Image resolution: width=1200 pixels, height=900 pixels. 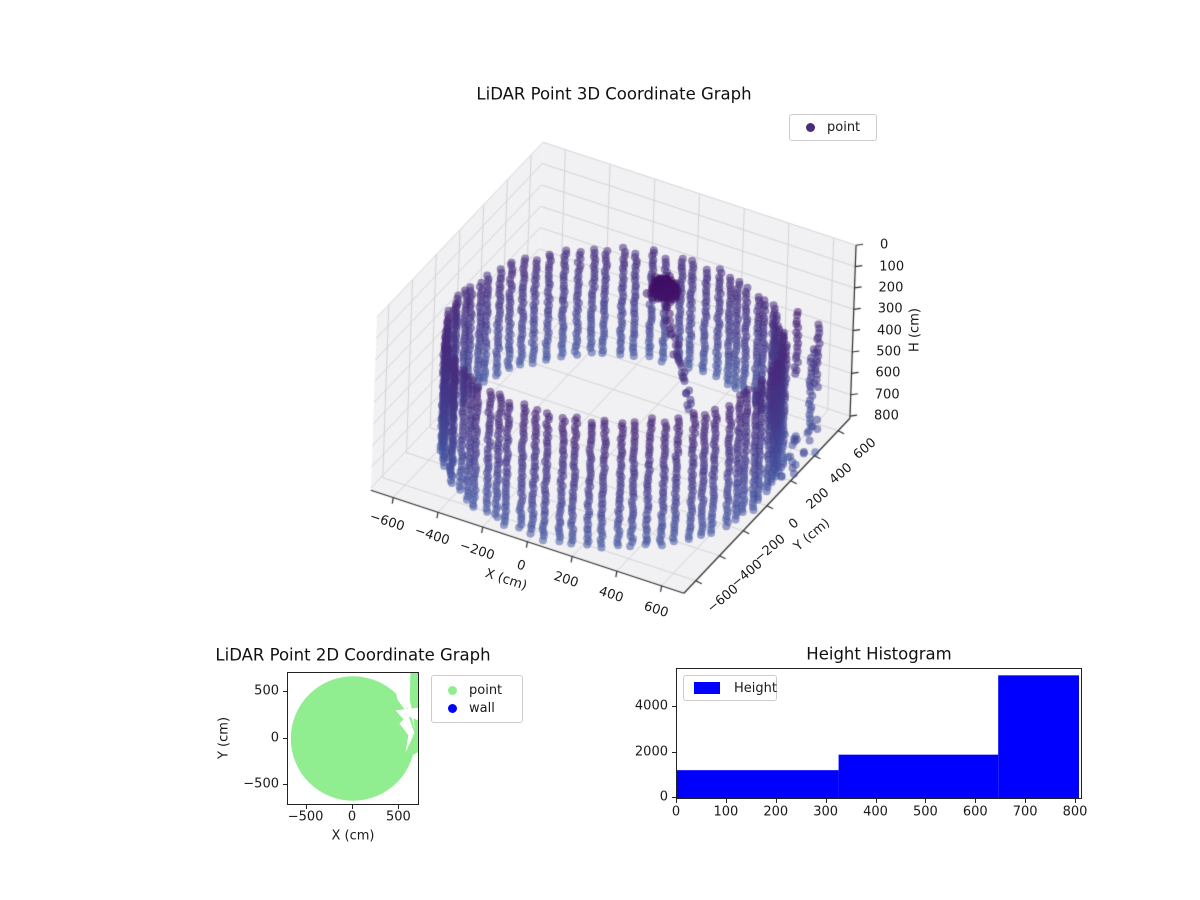 What do you see at coordinates (398, 817) in the screenshot?
I see `plot2d-x-tick-label: 500` at bounding box center [398, 817].